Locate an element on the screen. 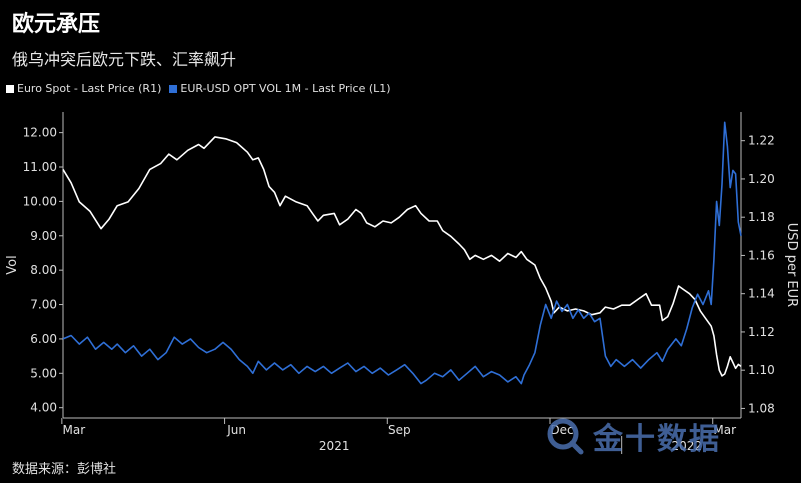 The height and width of the screenshot is (483, 801). x-year-label: 2022 is located at coordinates (686, 446).